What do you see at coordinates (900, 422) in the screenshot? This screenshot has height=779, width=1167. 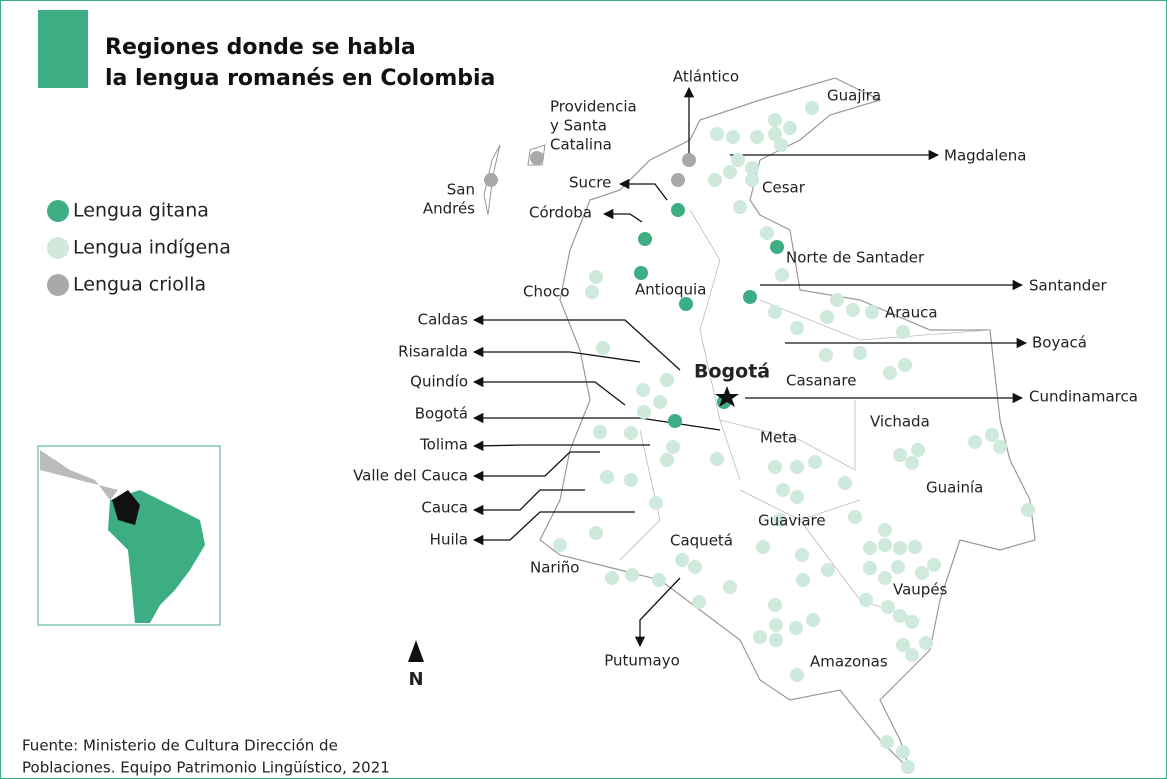 I see `region-label: Vichada` at bounding box center [900, 422].